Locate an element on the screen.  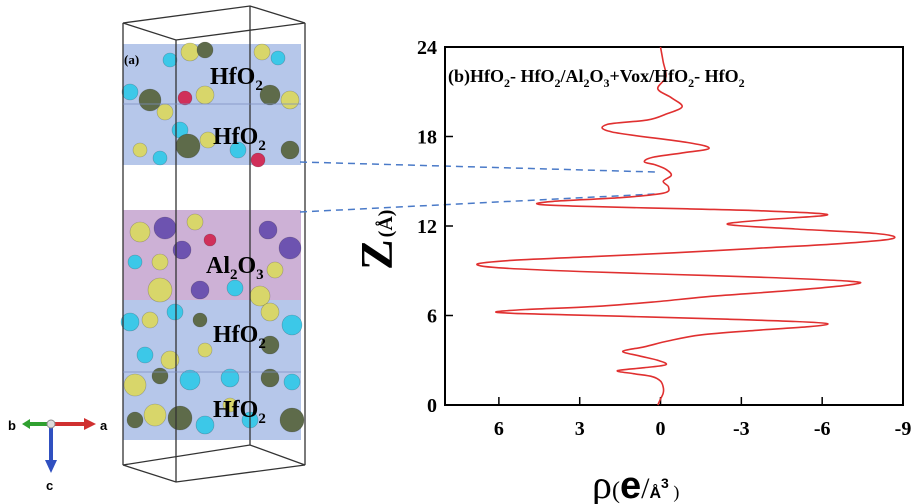
y-tick-label: 18 is located at coordinates (427, 138).